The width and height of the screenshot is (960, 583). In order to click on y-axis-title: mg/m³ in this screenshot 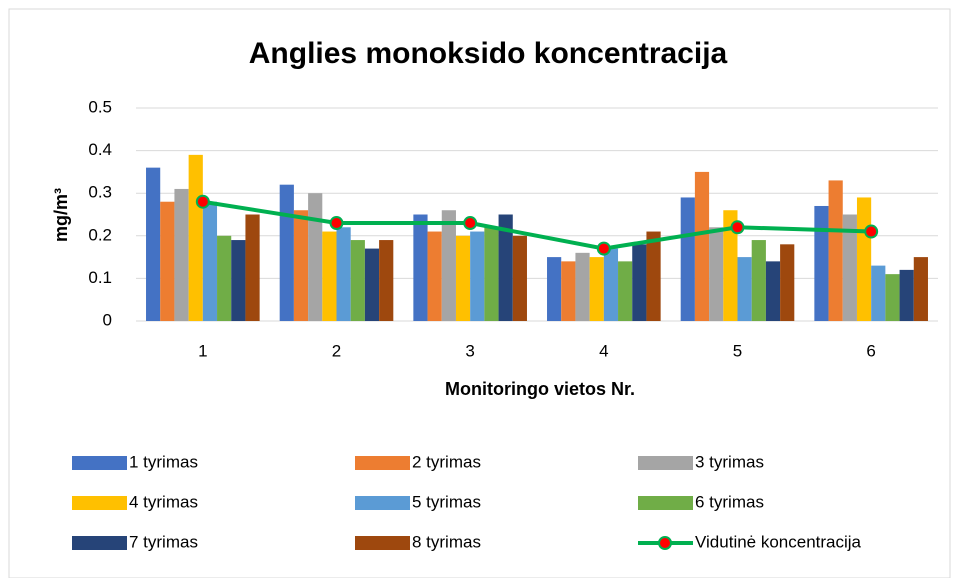, I will do `click(61, 215)`.